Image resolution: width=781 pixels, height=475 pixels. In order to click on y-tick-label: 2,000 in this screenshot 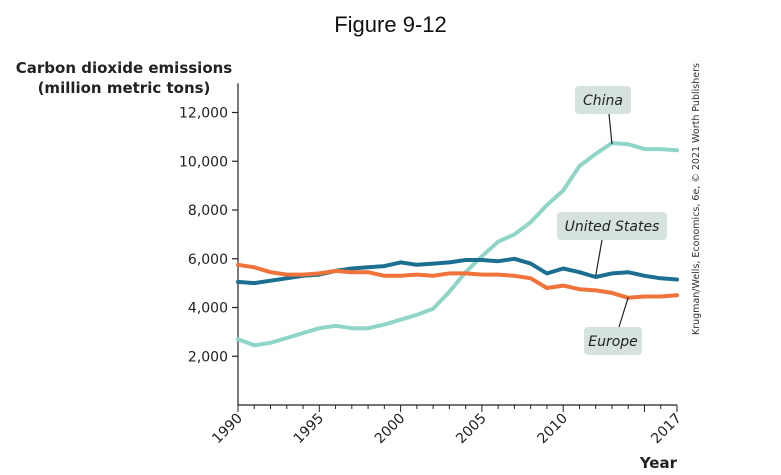, I will do `click(208, 357)`.